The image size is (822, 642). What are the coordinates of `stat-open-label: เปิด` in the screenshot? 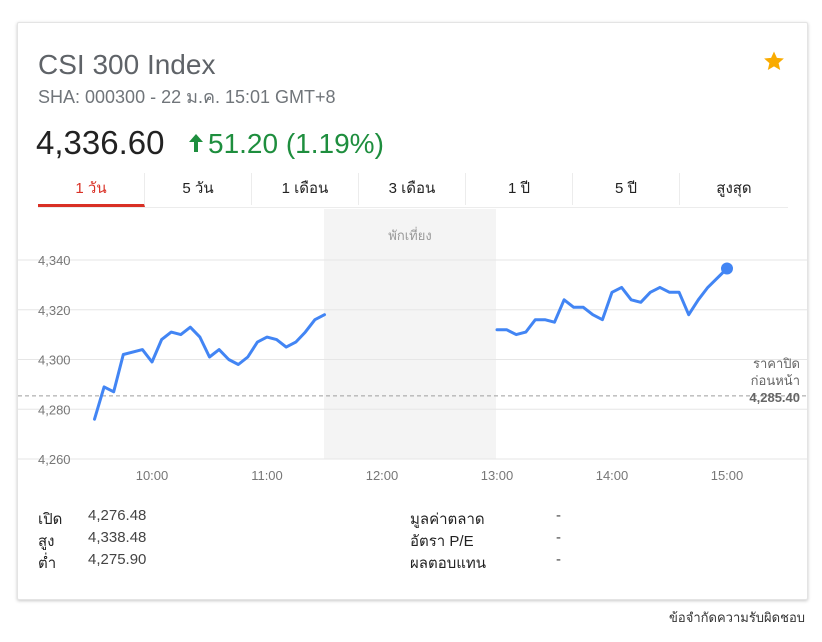 It's located at (50, 519).